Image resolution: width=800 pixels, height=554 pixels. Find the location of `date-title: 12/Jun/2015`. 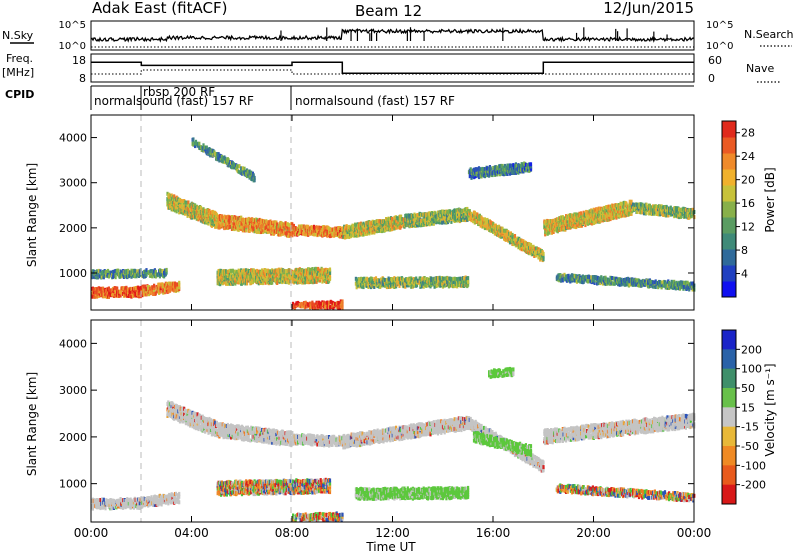

date-title: 12/Jun/2015 is located at coordinates (648, 8).